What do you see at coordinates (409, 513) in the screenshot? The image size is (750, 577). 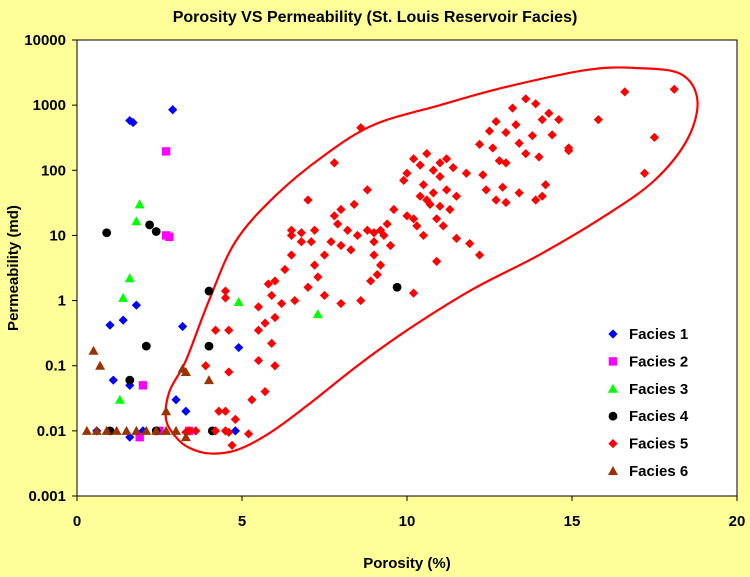 I see `x-axis: 0 5 10 15 20` at bounding box center [409, 513].